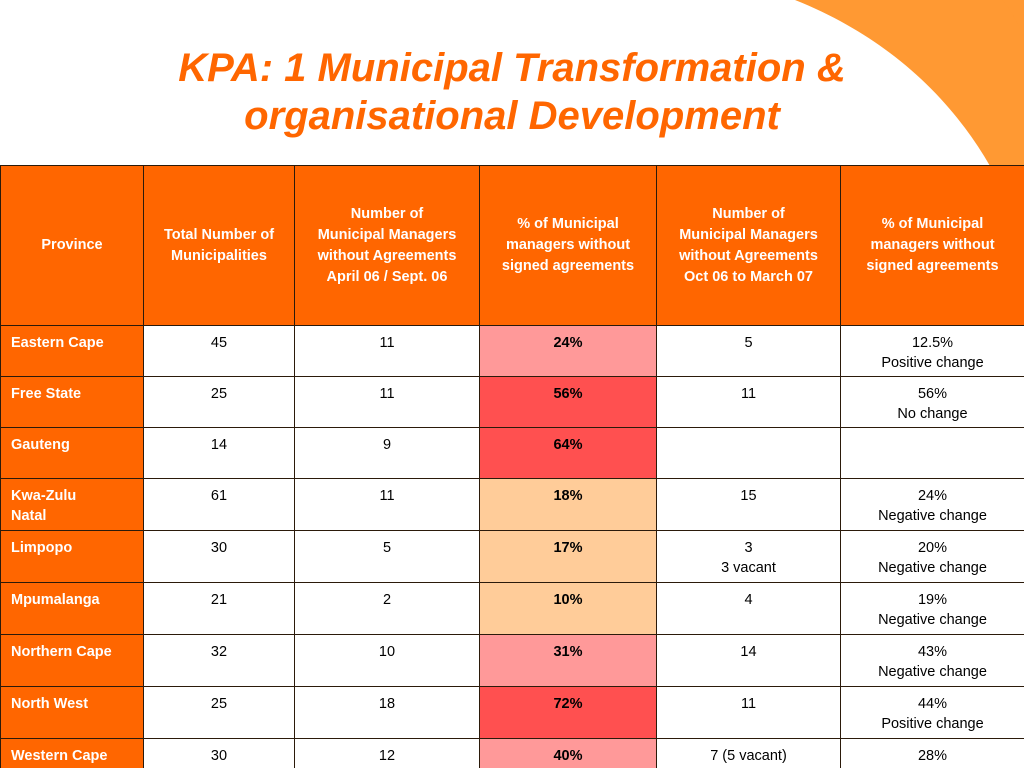  What do you see at coordinates (387, 753) in the screenshot?
I see `without-agreements-apr-sep-06-cell: 12` at bounding box center [387, 753].